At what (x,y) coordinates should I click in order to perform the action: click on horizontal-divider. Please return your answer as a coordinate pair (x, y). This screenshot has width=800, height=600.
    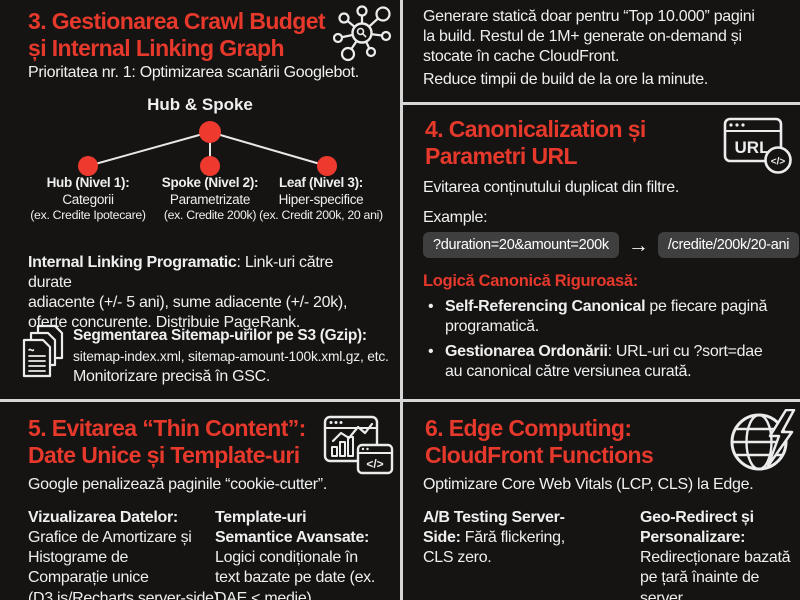
    Looking at the image, I should click on (400, 400).